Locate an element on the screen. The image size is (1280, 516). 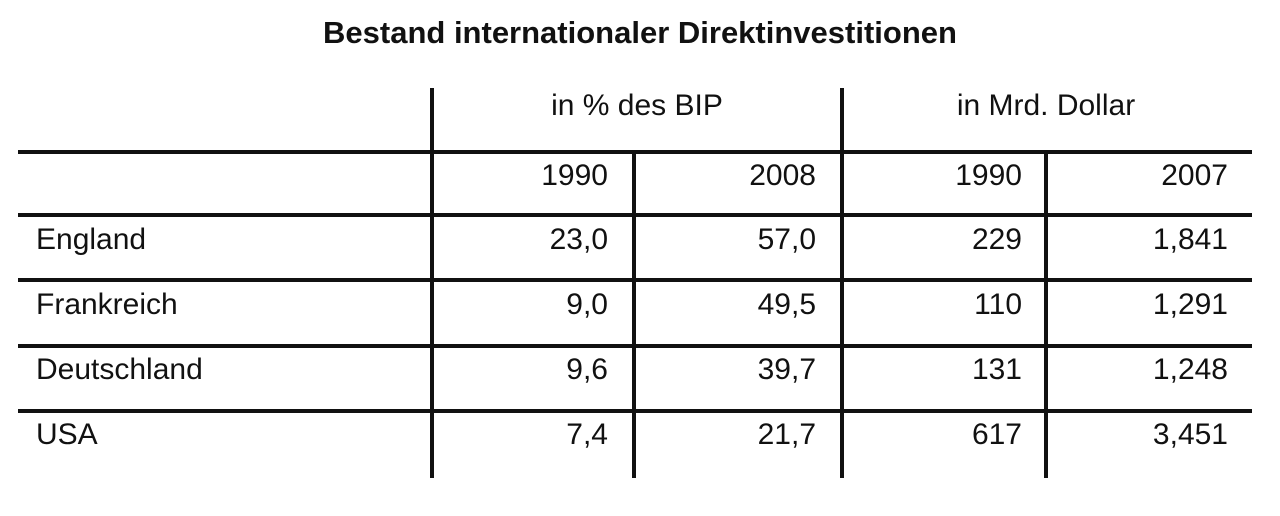
cell: 21,7 is located at coordinates (787, 434).